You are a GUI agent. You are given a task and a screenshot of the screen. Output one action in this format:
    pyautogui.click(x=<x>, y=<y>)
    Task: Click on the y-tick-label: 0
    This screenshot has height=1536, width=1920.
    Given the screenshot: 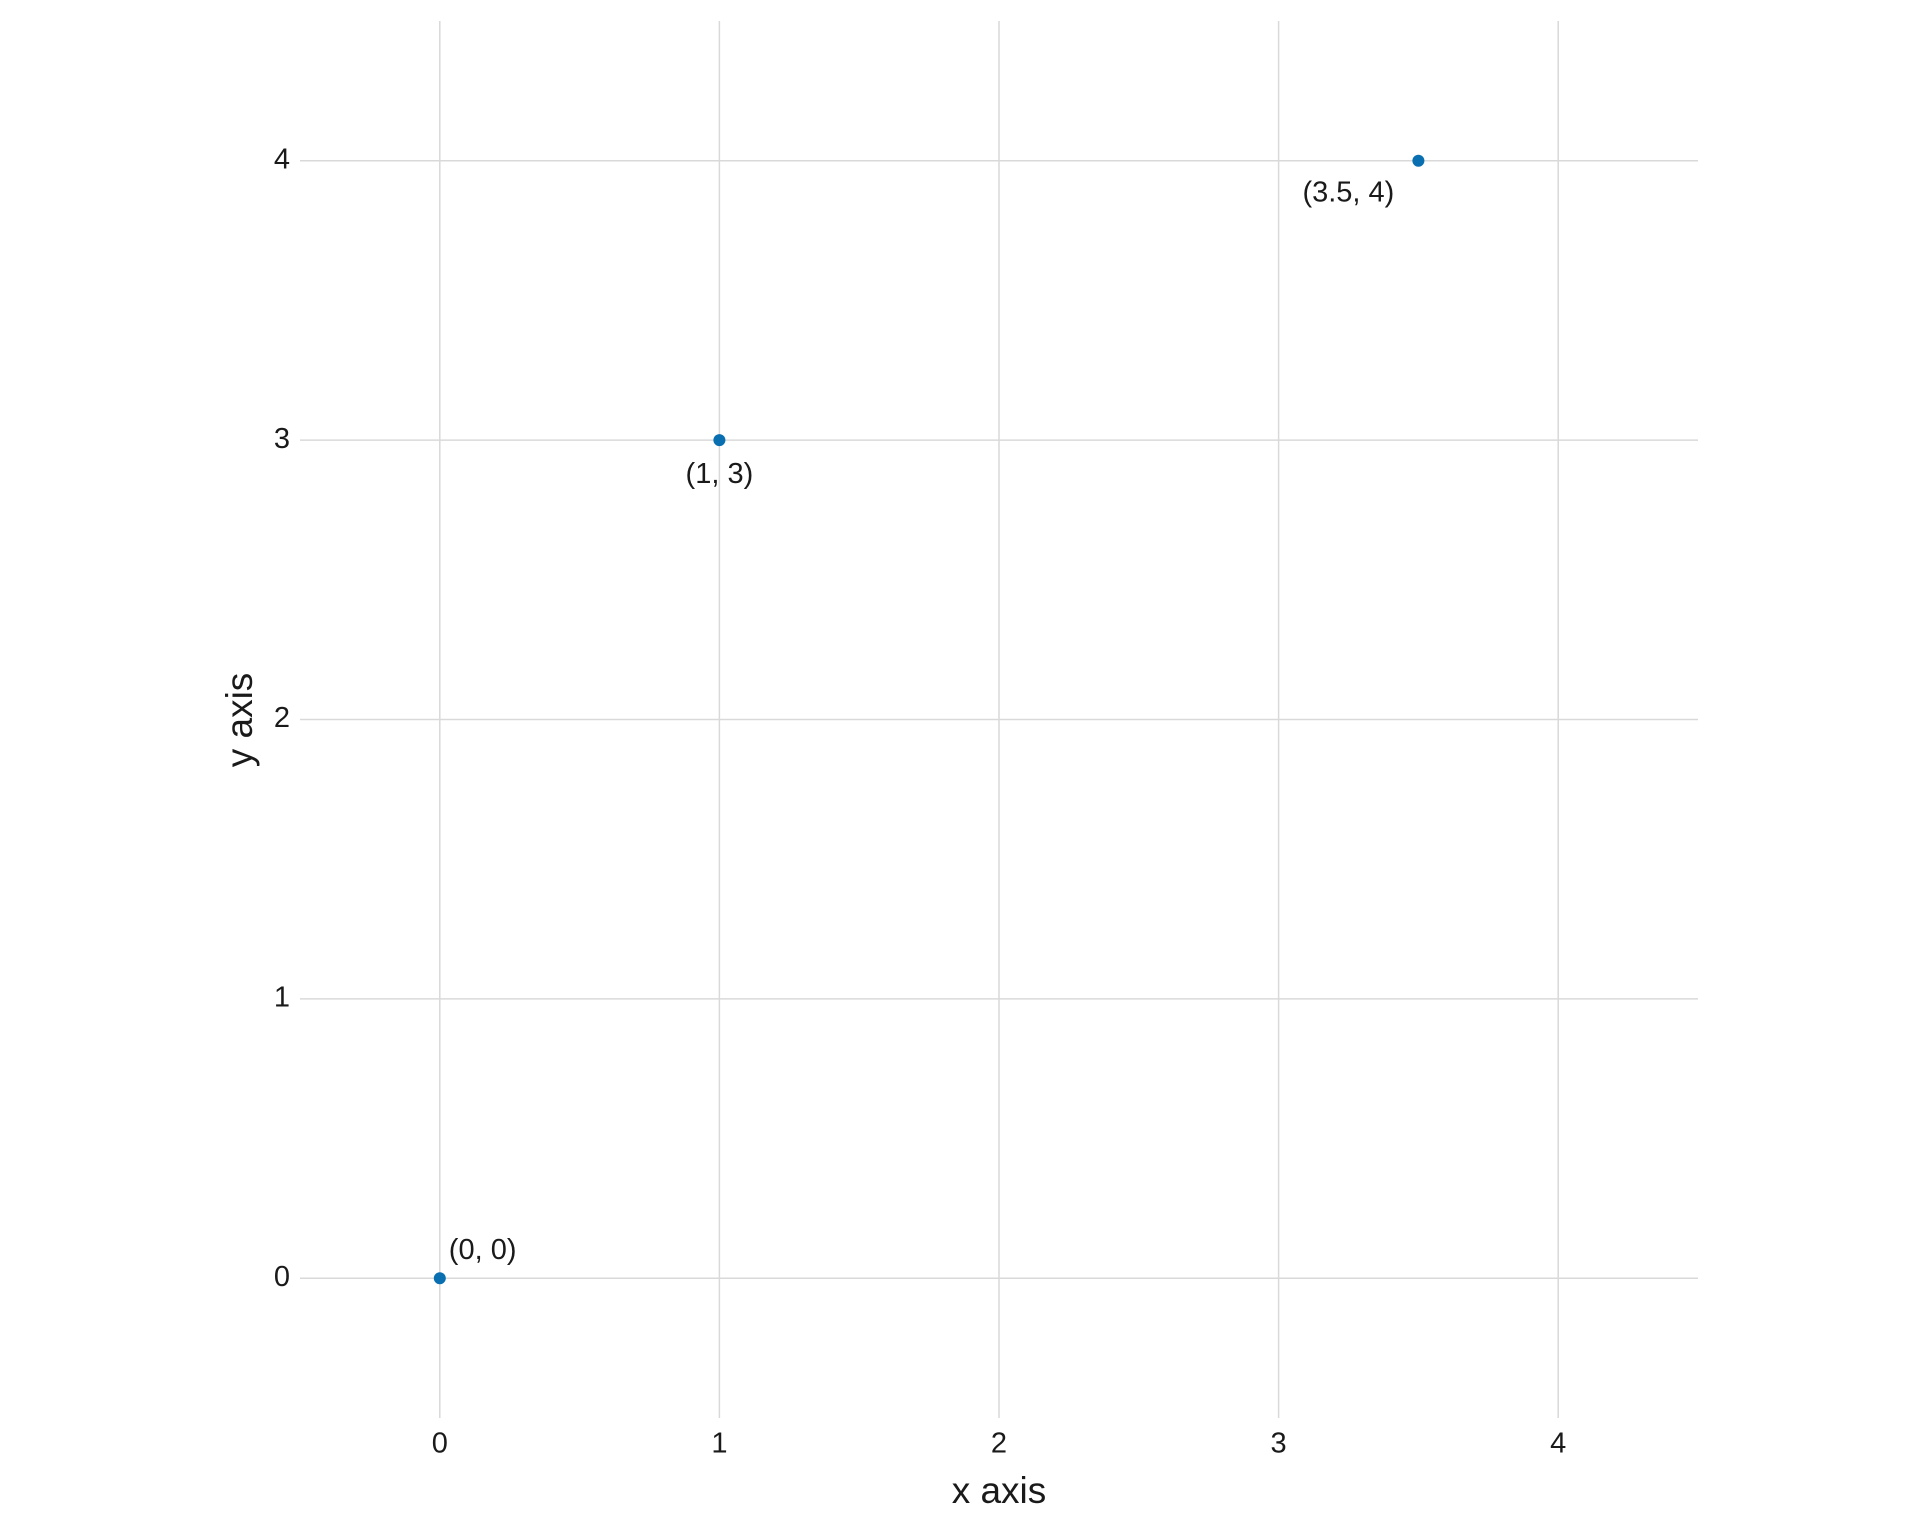 What is the action you would take?
    pyautogui.click(x=282, y=1277)
    